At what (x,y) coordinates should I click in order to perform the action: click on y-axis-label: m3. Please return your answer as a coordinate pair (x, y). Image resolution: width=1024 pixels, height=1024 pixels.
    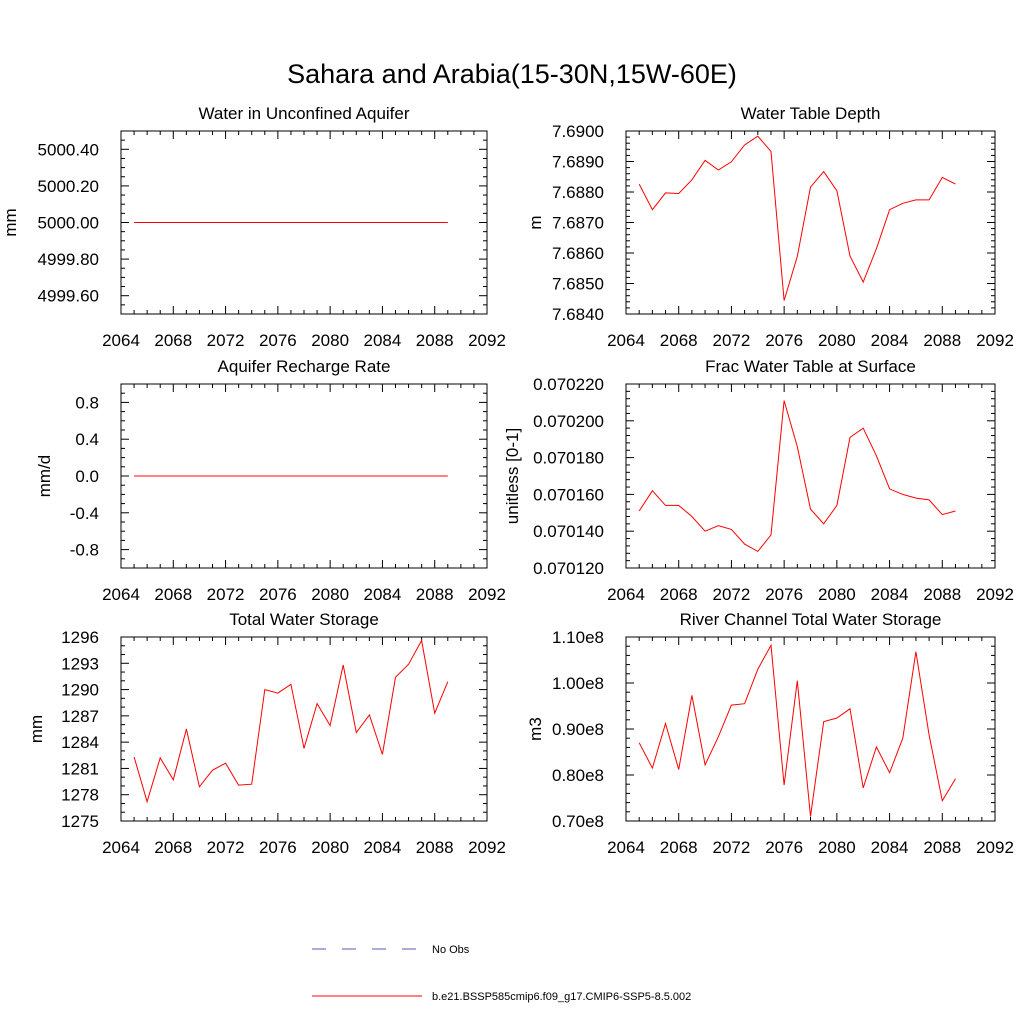
    Looking at the image, I should click on (535, 729).